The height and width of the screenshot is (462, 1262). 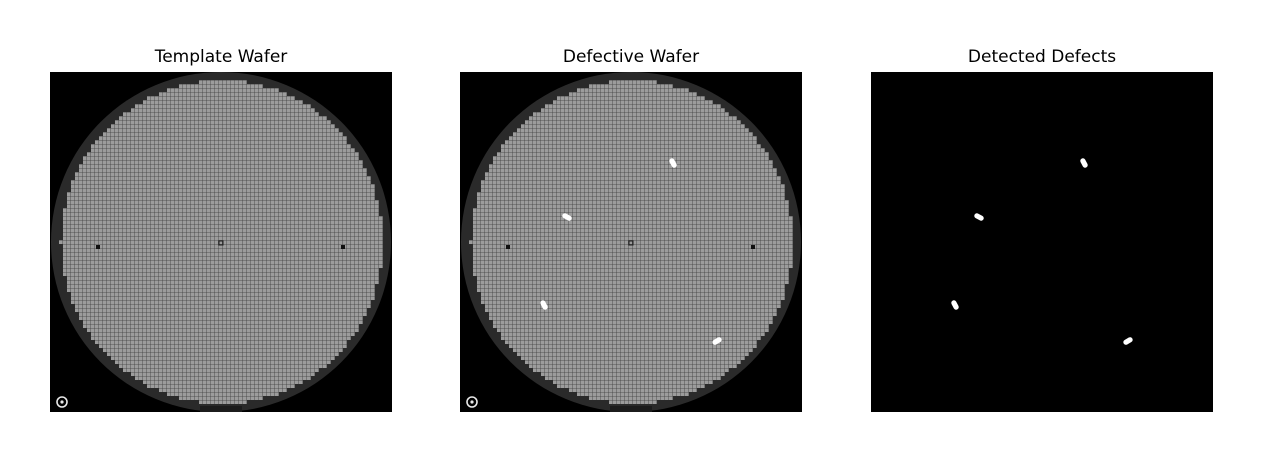 I want to click on panel-title-defective-wafer: Defective Wafer, so click(x=631, y=57).